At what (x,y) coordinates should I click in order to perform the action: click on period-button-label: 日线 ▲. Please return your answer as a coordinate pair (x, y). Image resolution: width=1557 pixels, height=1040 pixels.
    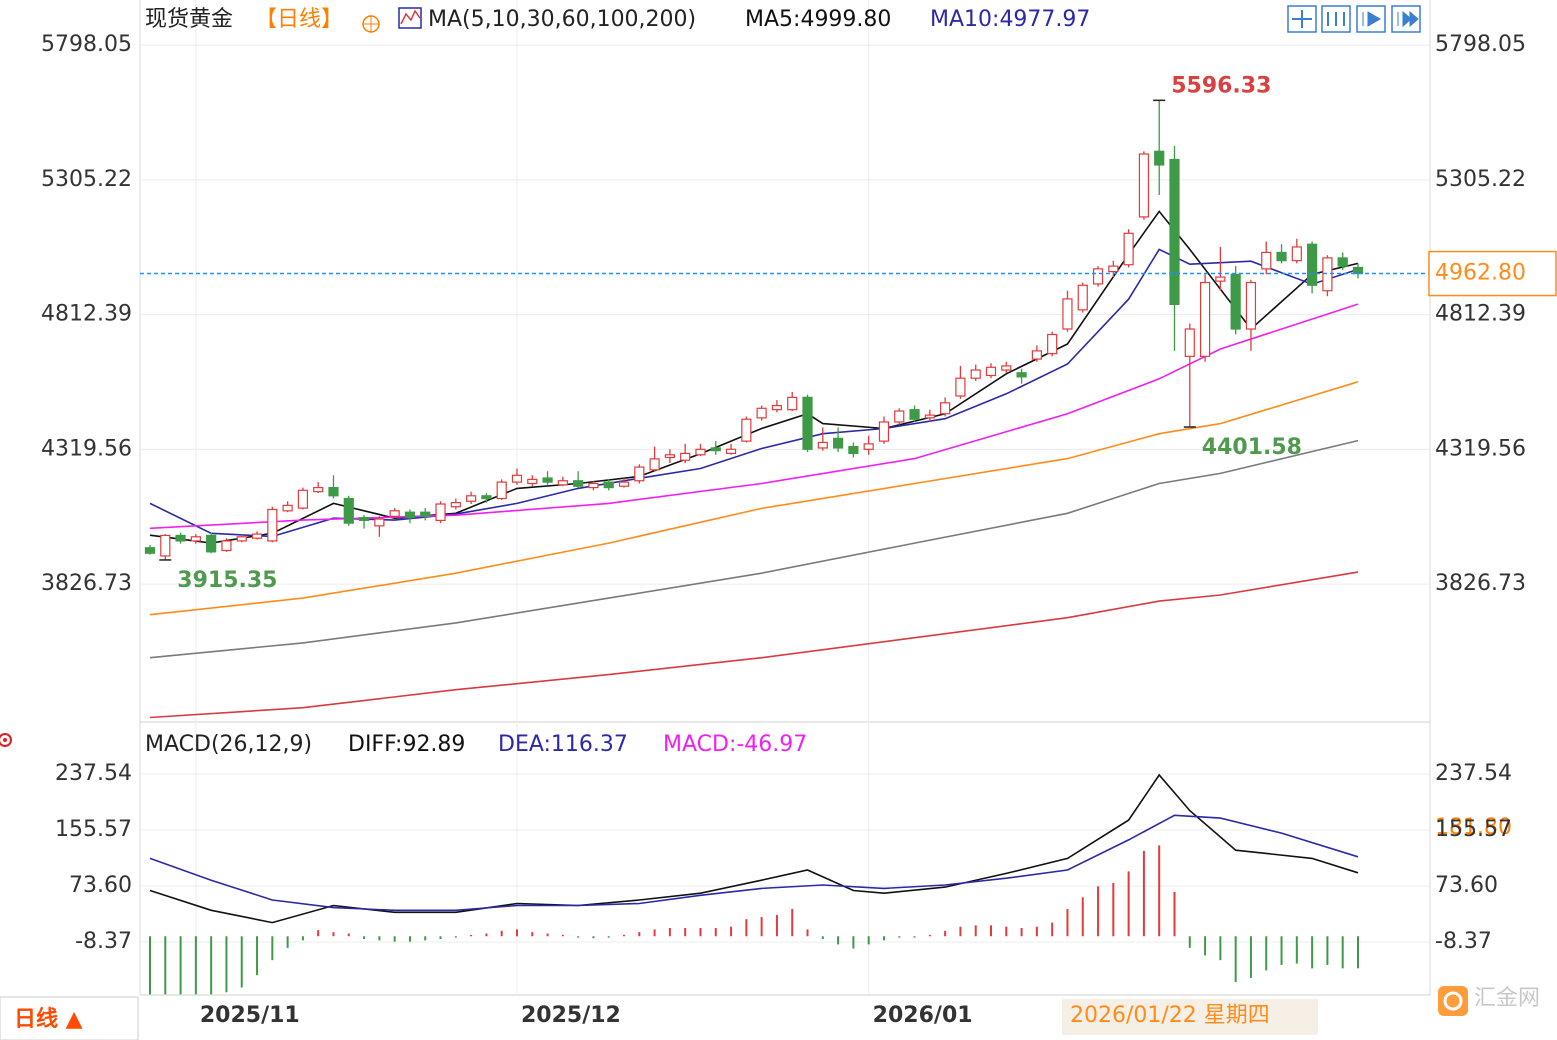
    Looking at the image, I should click on (48, 1019).